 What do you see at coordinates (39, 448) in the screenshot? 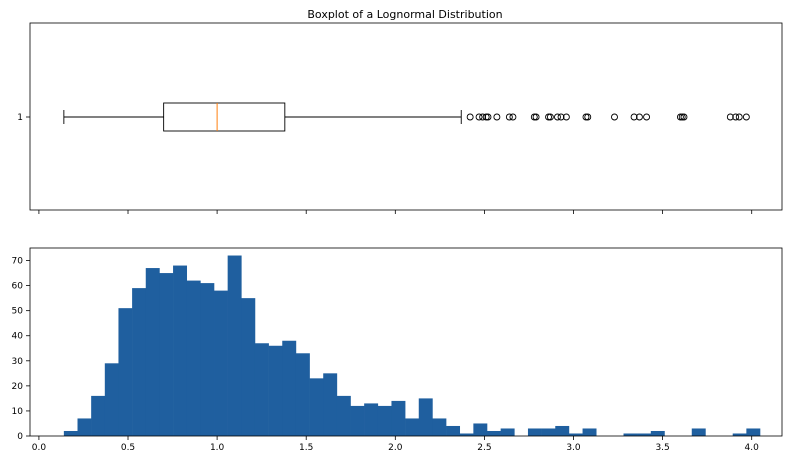
I see `histogram-x-tick-label: 0.0` at bounding box center [39, 448].